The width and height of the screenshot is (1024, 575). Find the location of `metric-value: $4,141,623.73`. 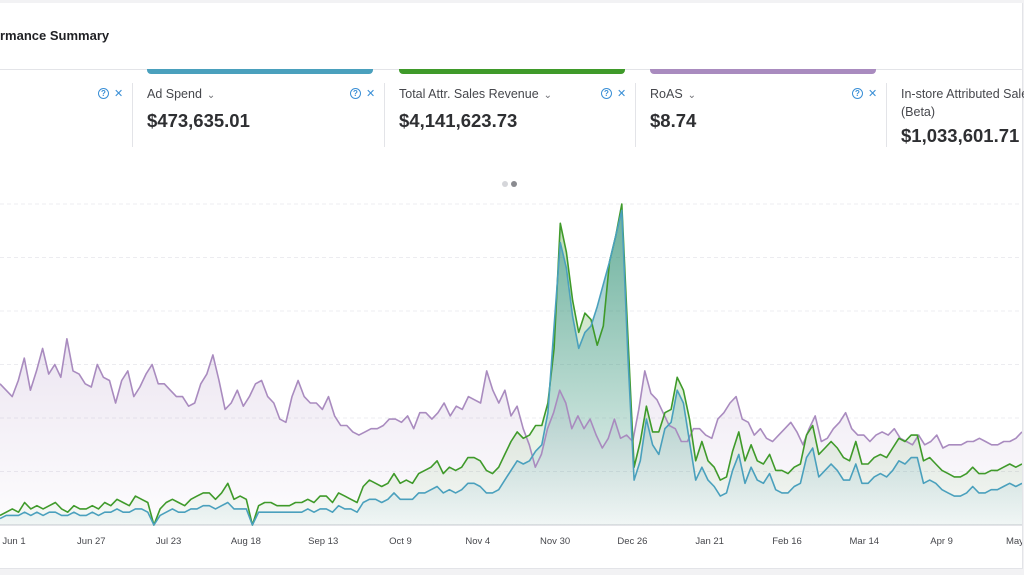

metric-value: $4,141,623.73 is located at coordinates (458, 120).